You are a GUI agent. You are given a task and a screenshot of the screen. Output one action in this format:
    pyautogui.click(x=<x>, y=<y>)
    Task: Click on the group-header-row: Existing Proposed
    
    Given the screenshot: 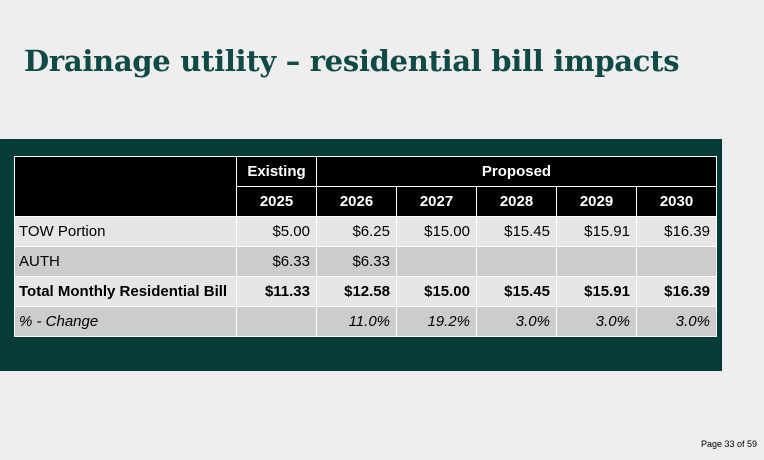 What is the action you would take?
    pyautogui.click(x=365, y=186)
    